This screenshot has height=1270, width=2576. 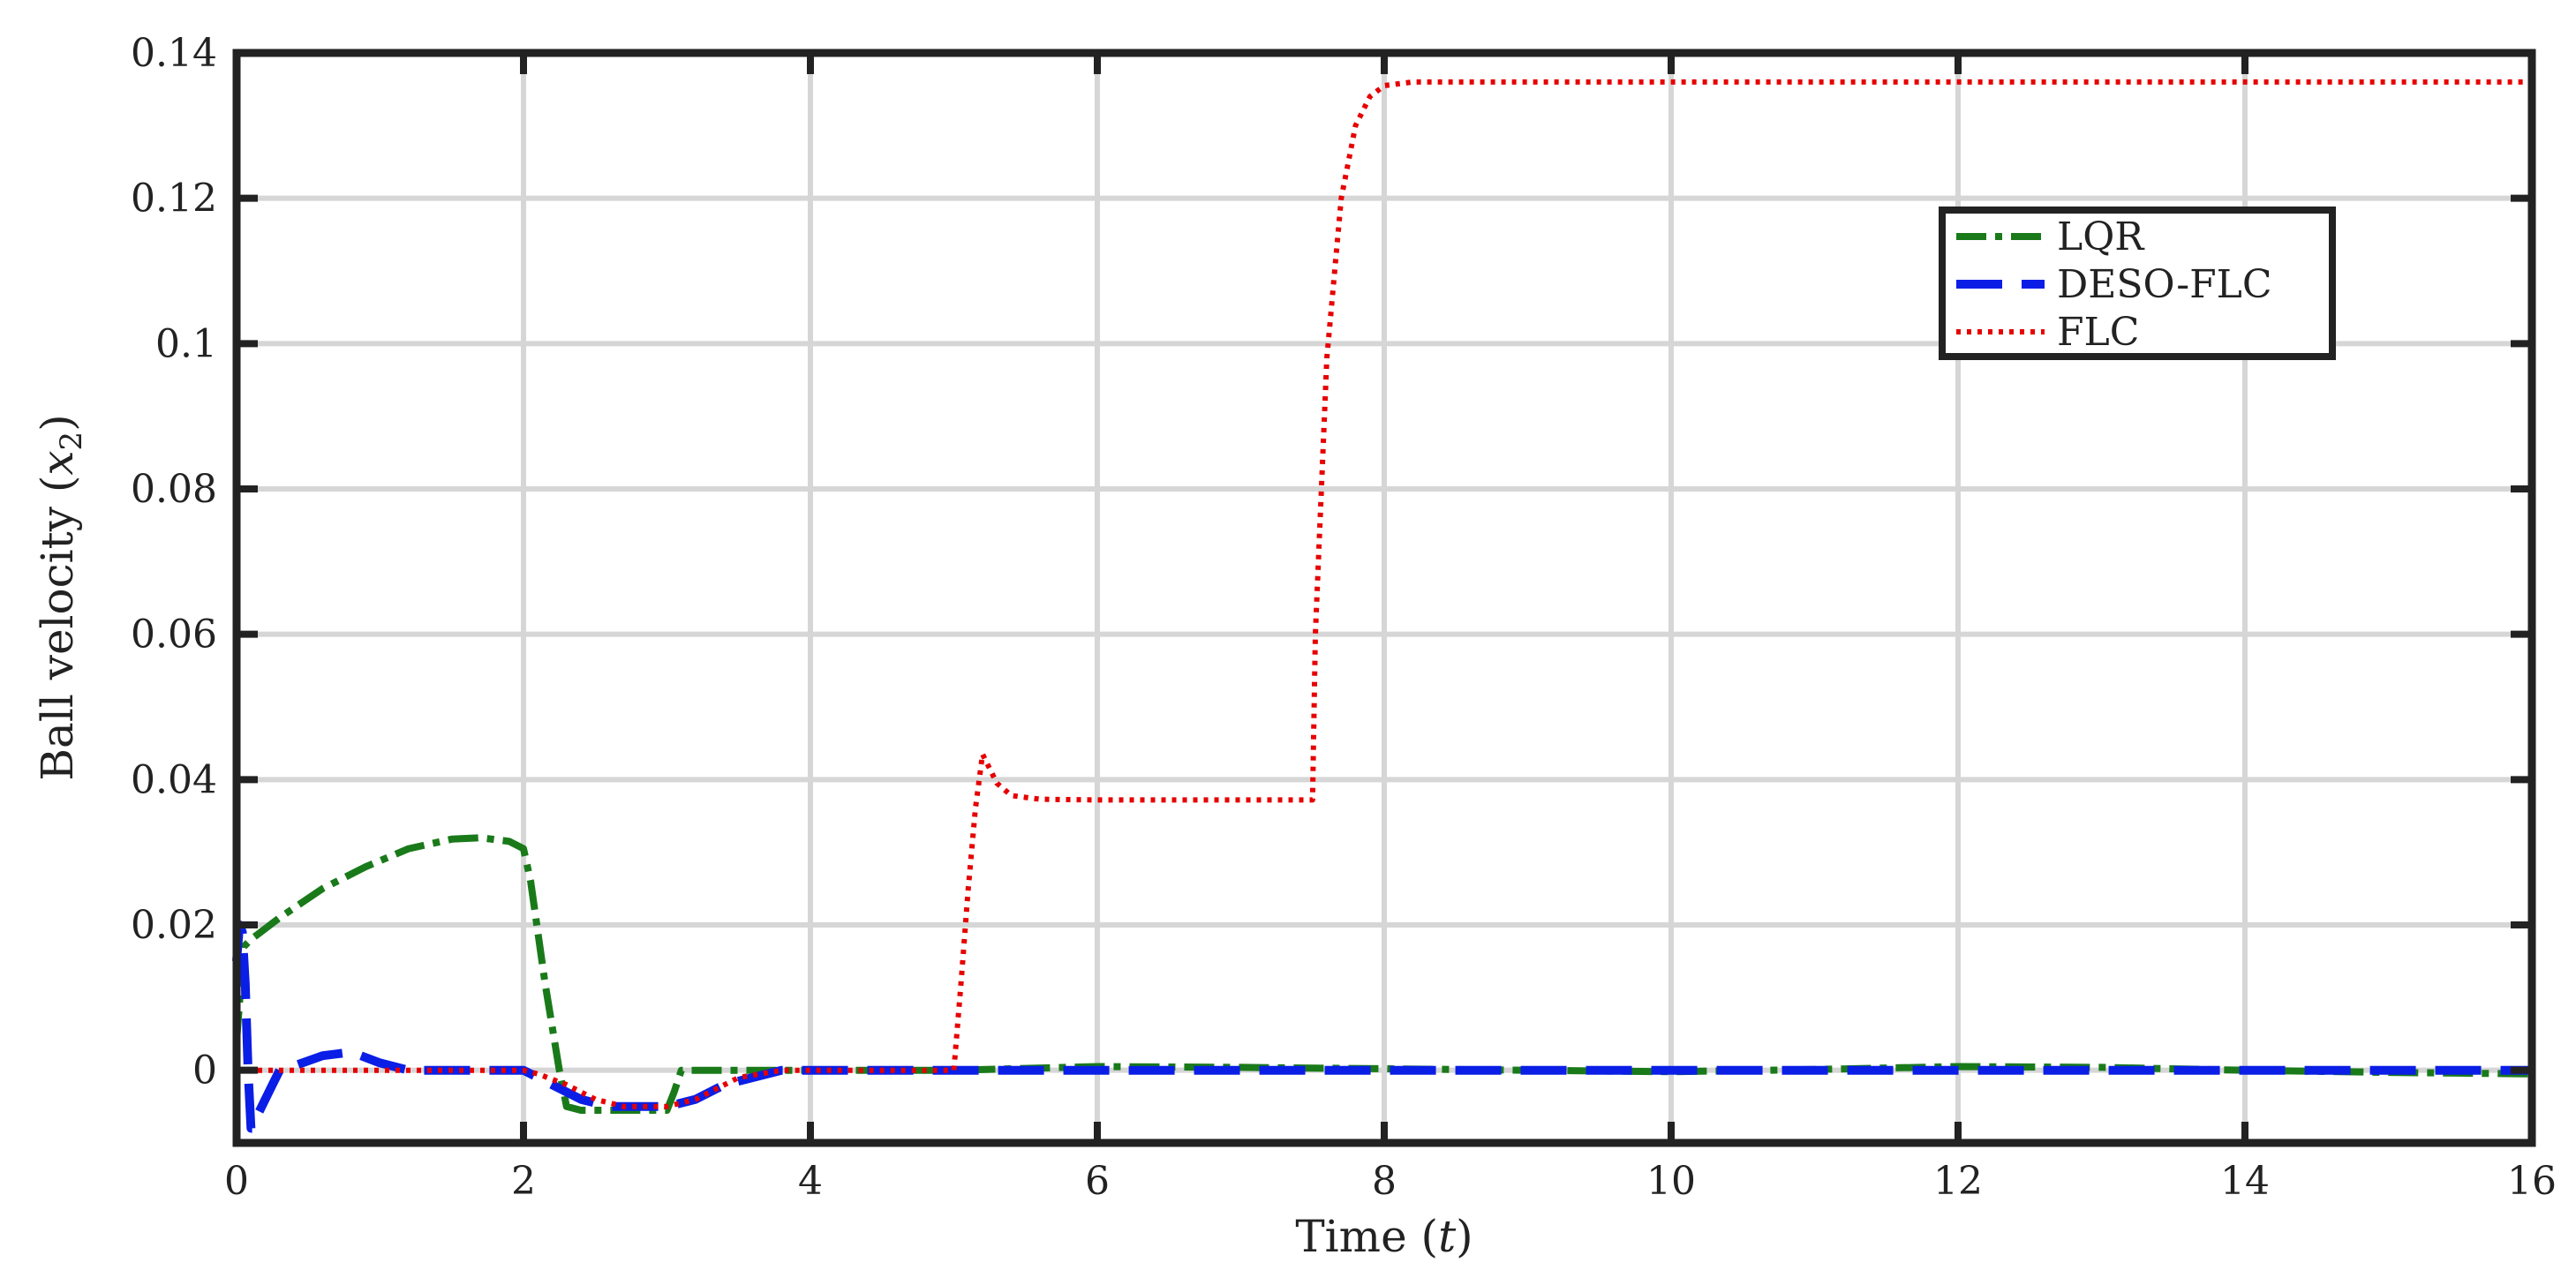 What do you see at coordinates (2101, 237) in the screenshot?
I see `legend-label-lqr: LQR` at bounding box center [2101, 237].